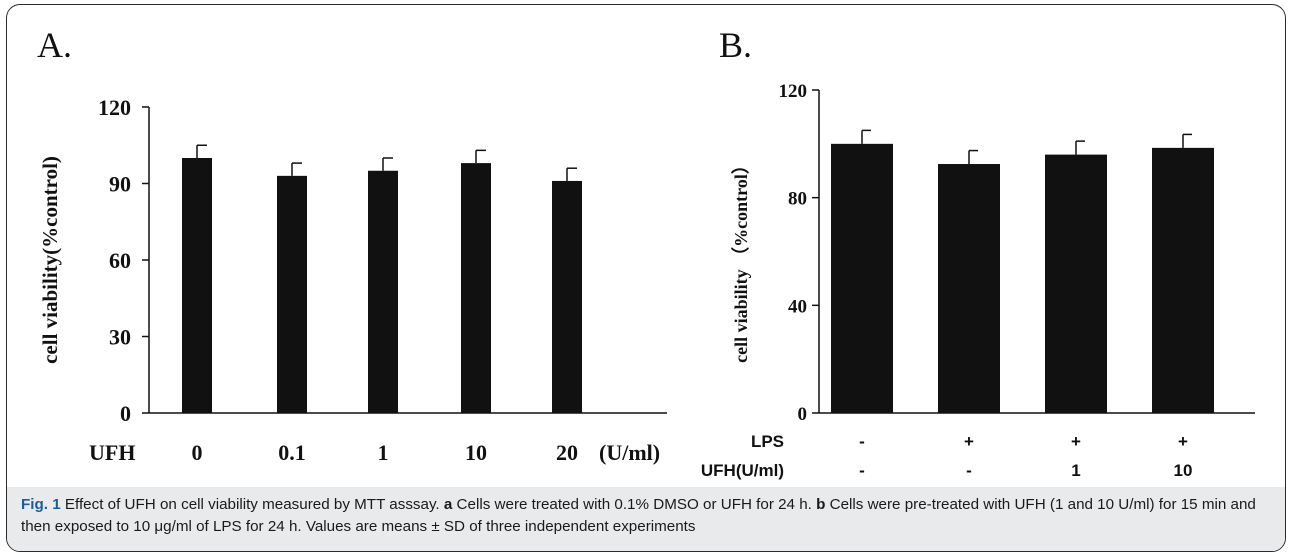 Image resolution: width=1293 pixels, height=557 pixels. I want to click on y-tick-label: 30, so click(120, 337).